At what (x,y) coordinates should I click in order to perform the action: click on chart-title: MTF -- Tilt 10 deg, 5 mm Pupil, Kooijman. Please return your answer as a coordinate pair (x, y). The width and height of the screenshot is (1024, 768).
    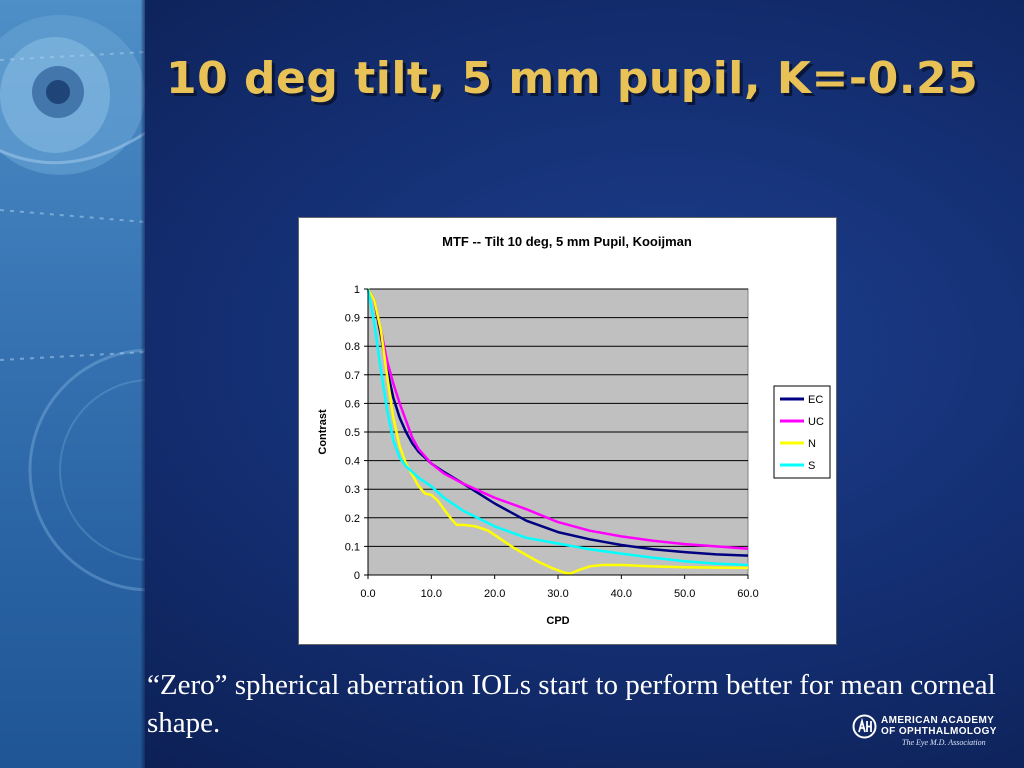
    Looking at the image, I should click on (567, 241).